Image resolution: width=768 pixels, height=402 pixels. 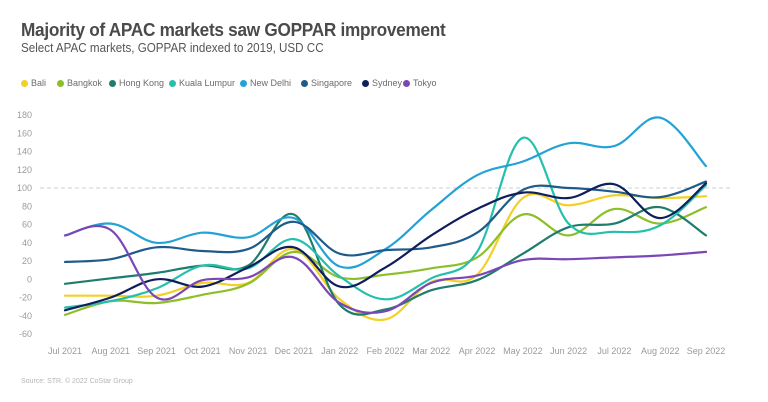 What do you see at coordinates (425, 83) in the screenshot?
I see `legend-label-tokyo: Tokyo` at bounding box center [425, 83].